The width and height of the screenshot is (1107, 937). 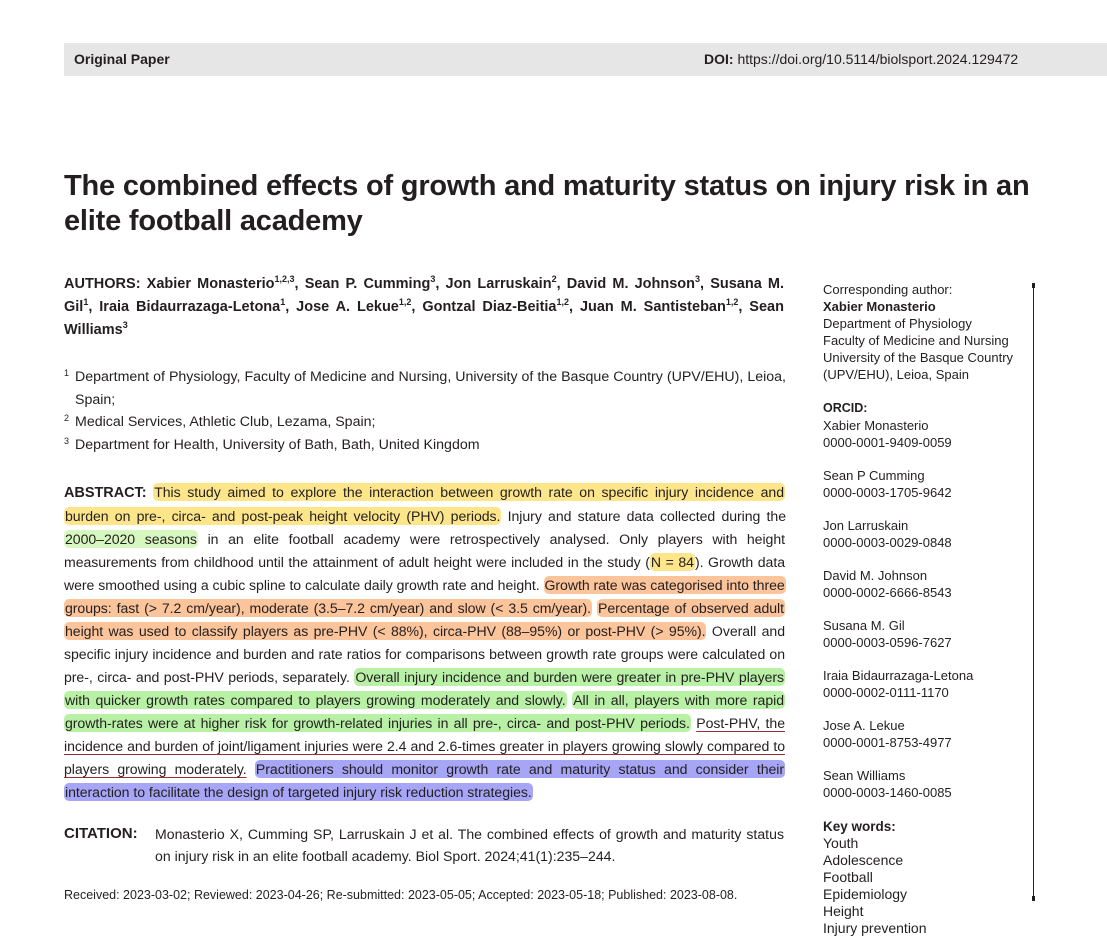 I want to click on author: Xabier Monasterio1,2,3, so click(x=220, y=283).